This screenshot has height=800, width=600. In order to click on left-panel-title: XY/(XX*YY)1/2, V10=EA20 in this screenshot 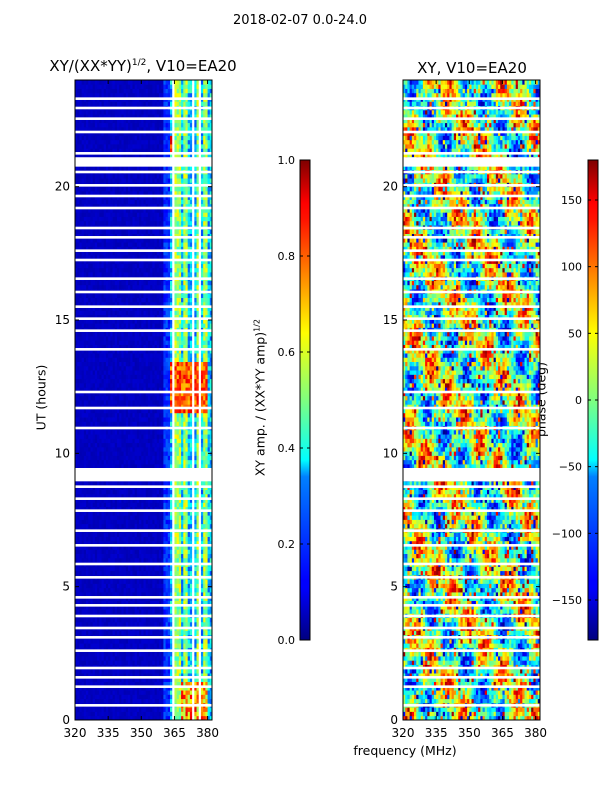, I will do `click(143, 66)`.